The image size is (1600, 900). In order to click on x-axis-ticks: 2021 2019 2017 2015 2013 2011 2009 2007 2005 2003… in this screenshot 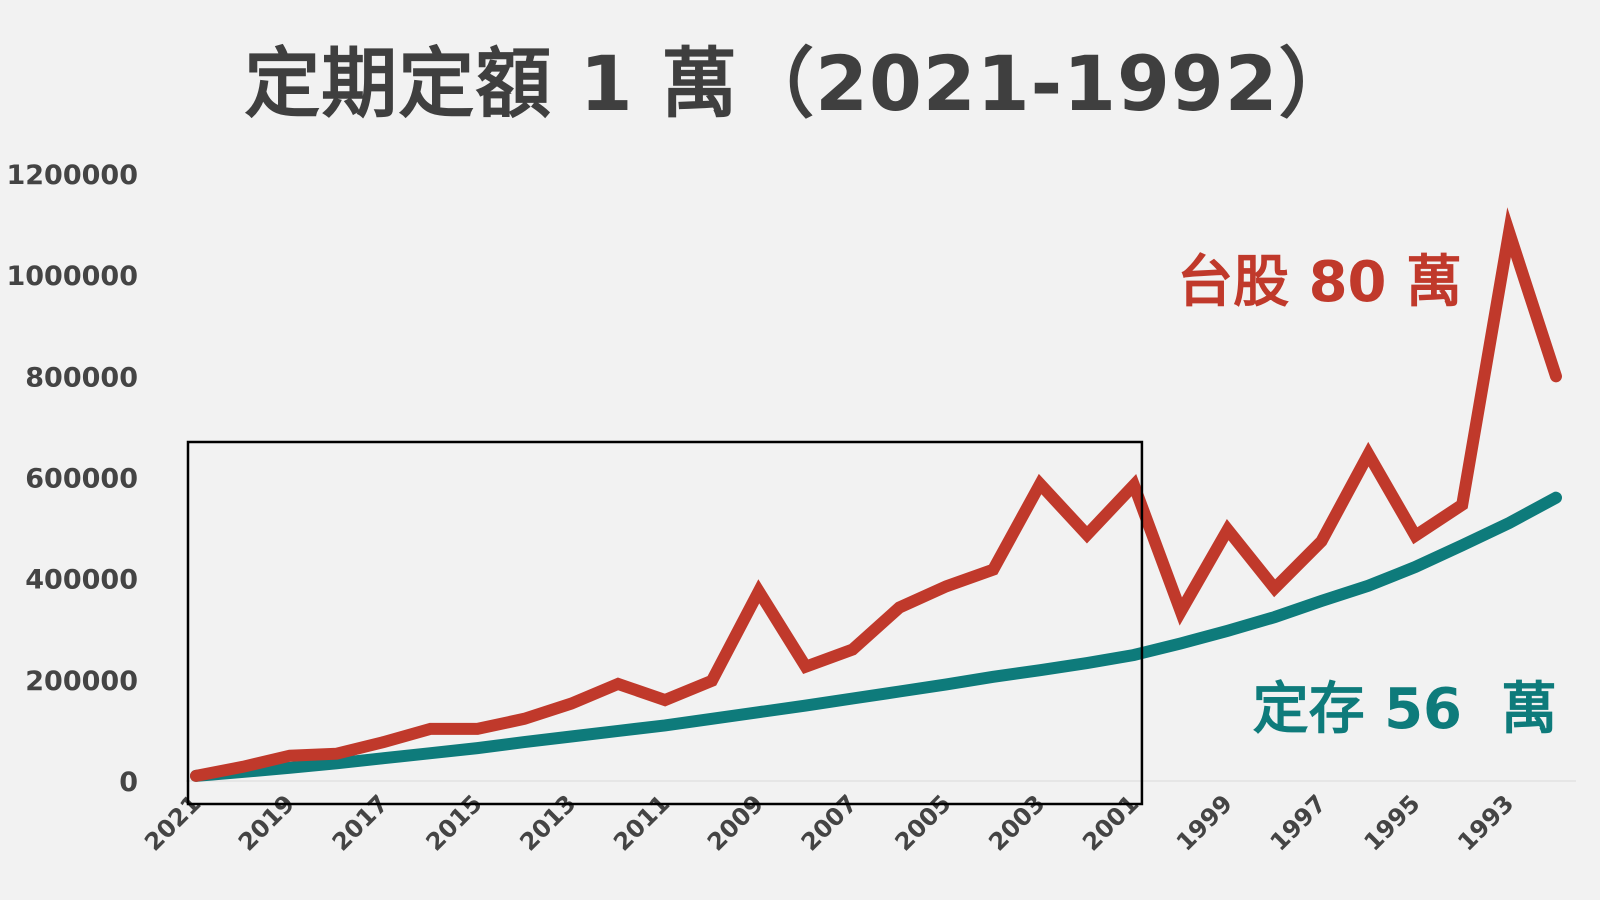, I will do `click(829, 822)`.